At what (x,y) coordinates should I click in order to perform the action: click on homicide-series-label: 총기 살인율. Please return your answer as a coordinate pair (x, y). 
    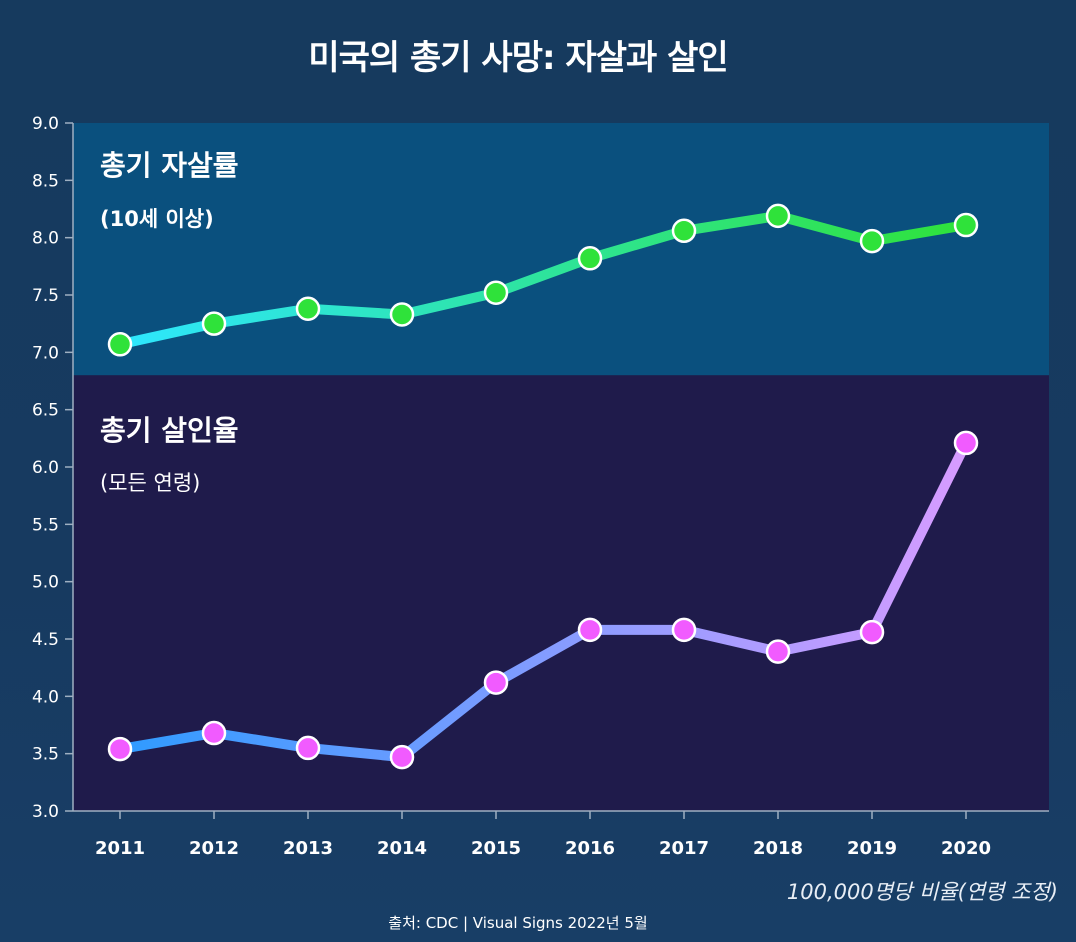
    Looking at the image, I should click on (169, 430).